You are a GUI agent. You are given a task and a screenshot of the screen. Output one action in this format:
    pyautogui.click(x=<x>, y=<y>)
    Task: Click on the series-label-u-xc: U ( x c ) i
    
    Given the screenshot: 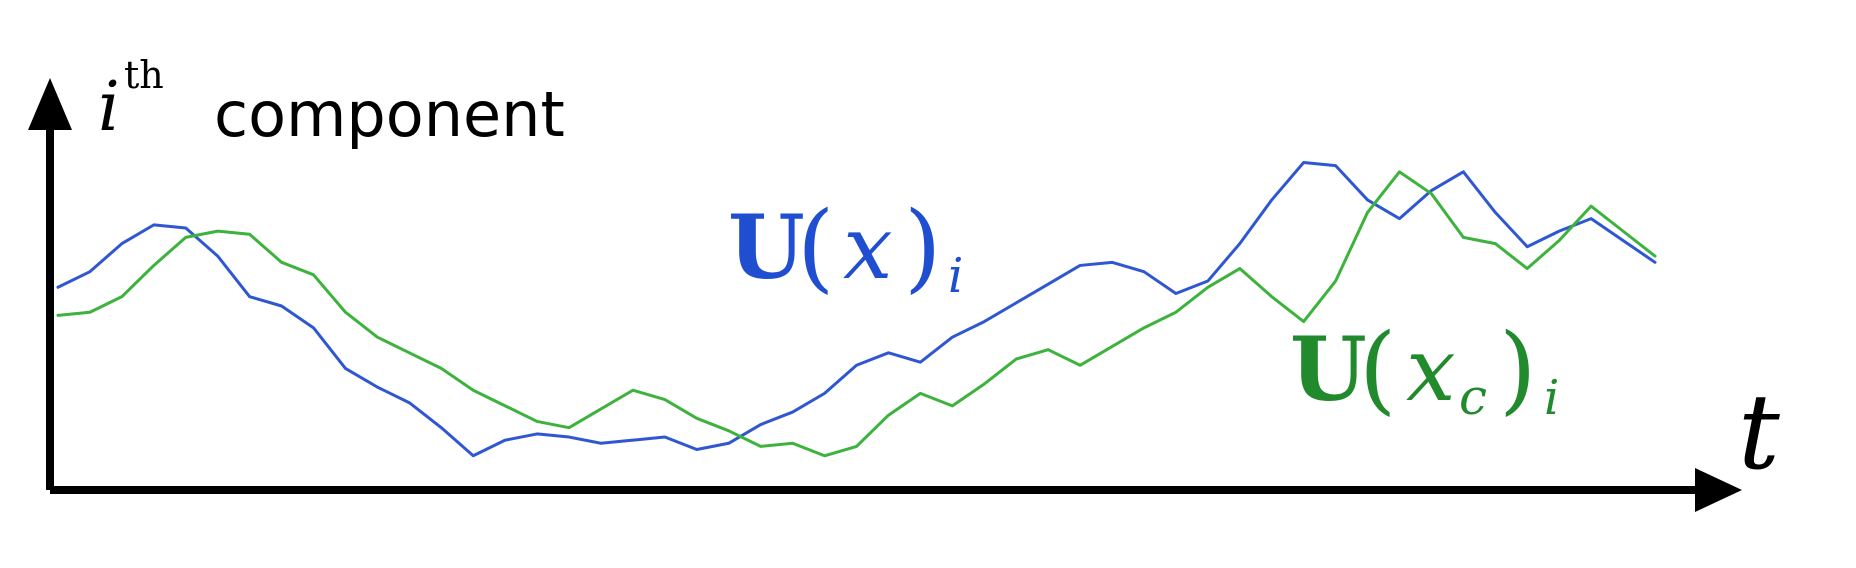 What is the action you would take?
    pyautogui.click(x=1424, y=369)
    